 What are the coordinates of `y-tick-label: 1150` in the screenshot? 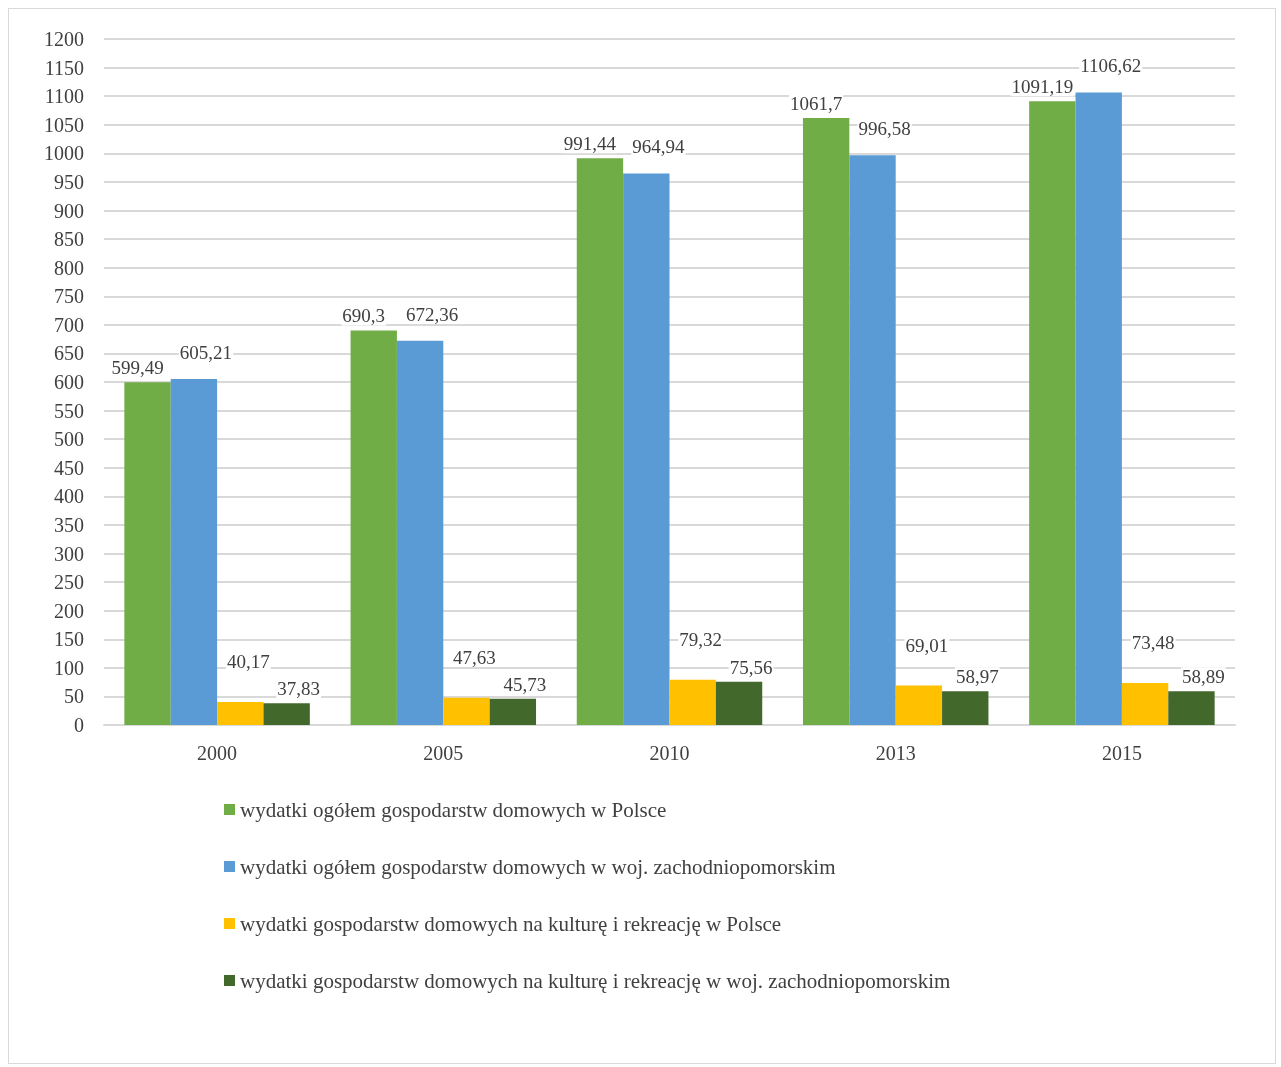 It's located at (64, 67).